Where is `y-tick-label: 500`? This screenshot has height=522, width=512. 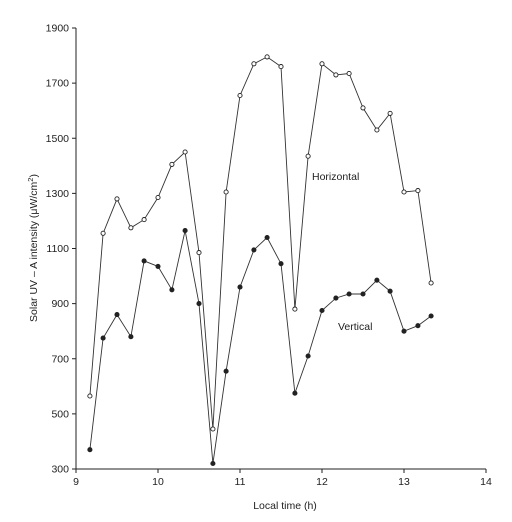
y-tick-label: 500 is located at coordinates (60, 414).